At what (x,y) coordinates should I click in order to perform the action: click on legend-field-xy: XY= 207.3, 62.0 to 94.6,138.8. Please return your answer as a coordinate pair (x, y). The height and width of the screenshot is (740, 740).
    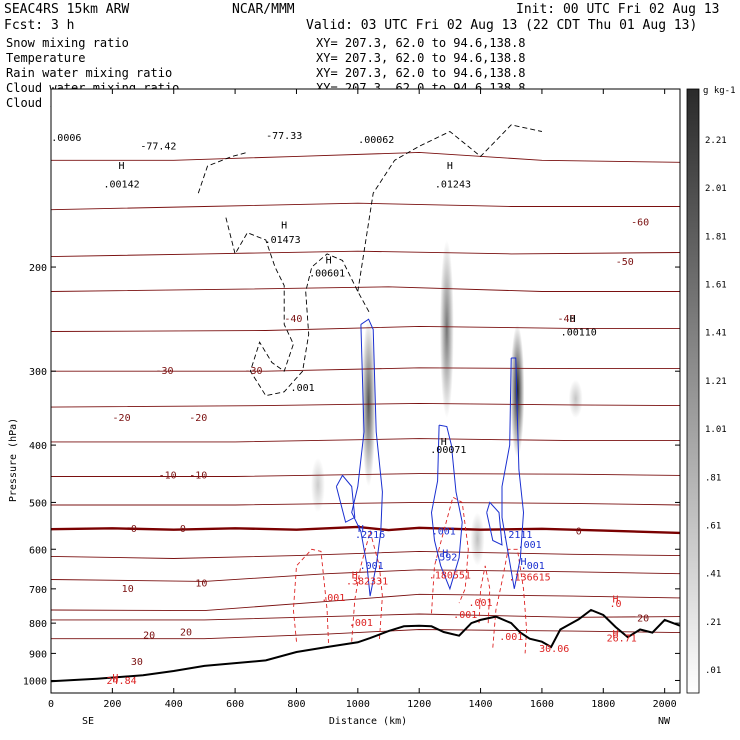
    Looking at the image, I should click on (421, 58).